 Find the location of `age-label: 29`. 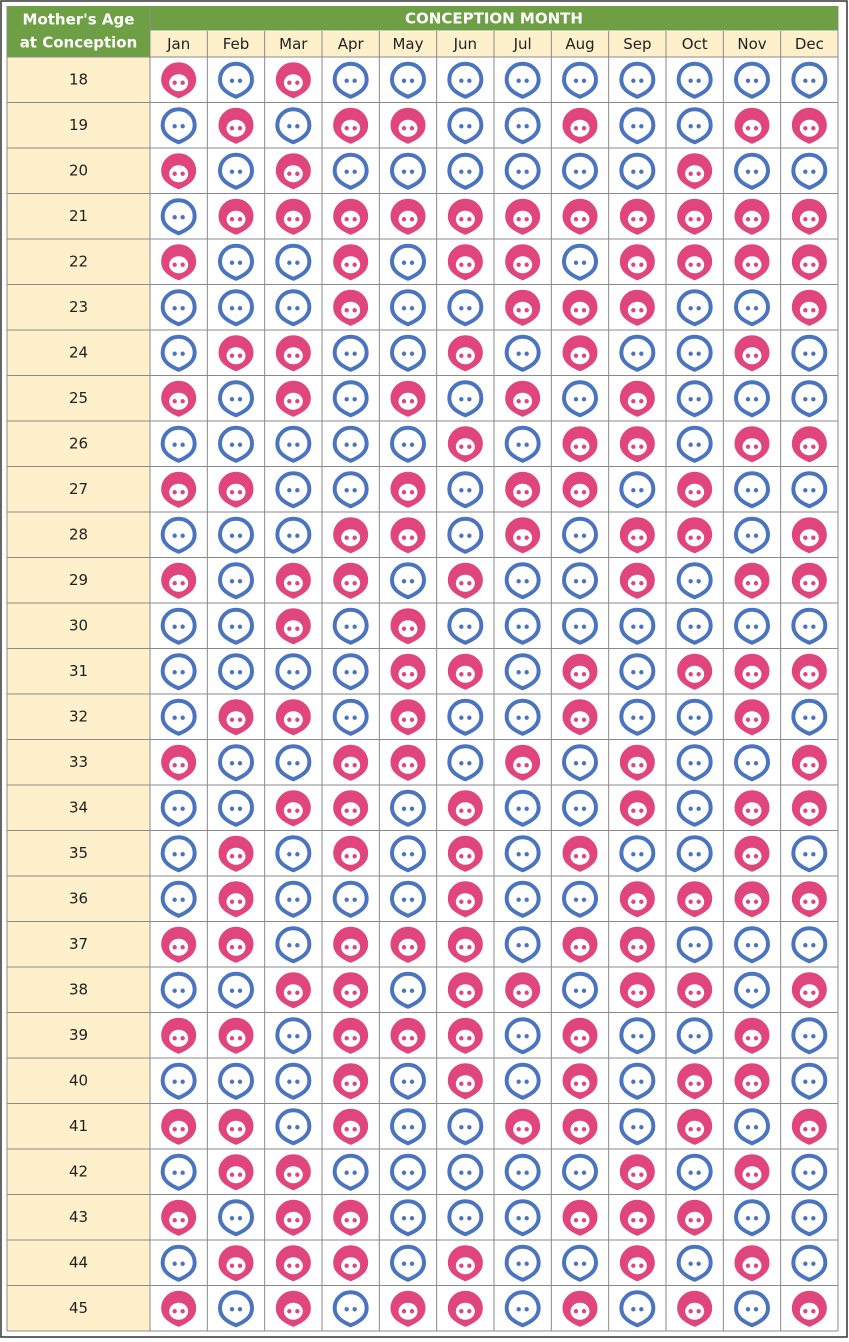

age-label: 29 is located at coordinates (78, 580).